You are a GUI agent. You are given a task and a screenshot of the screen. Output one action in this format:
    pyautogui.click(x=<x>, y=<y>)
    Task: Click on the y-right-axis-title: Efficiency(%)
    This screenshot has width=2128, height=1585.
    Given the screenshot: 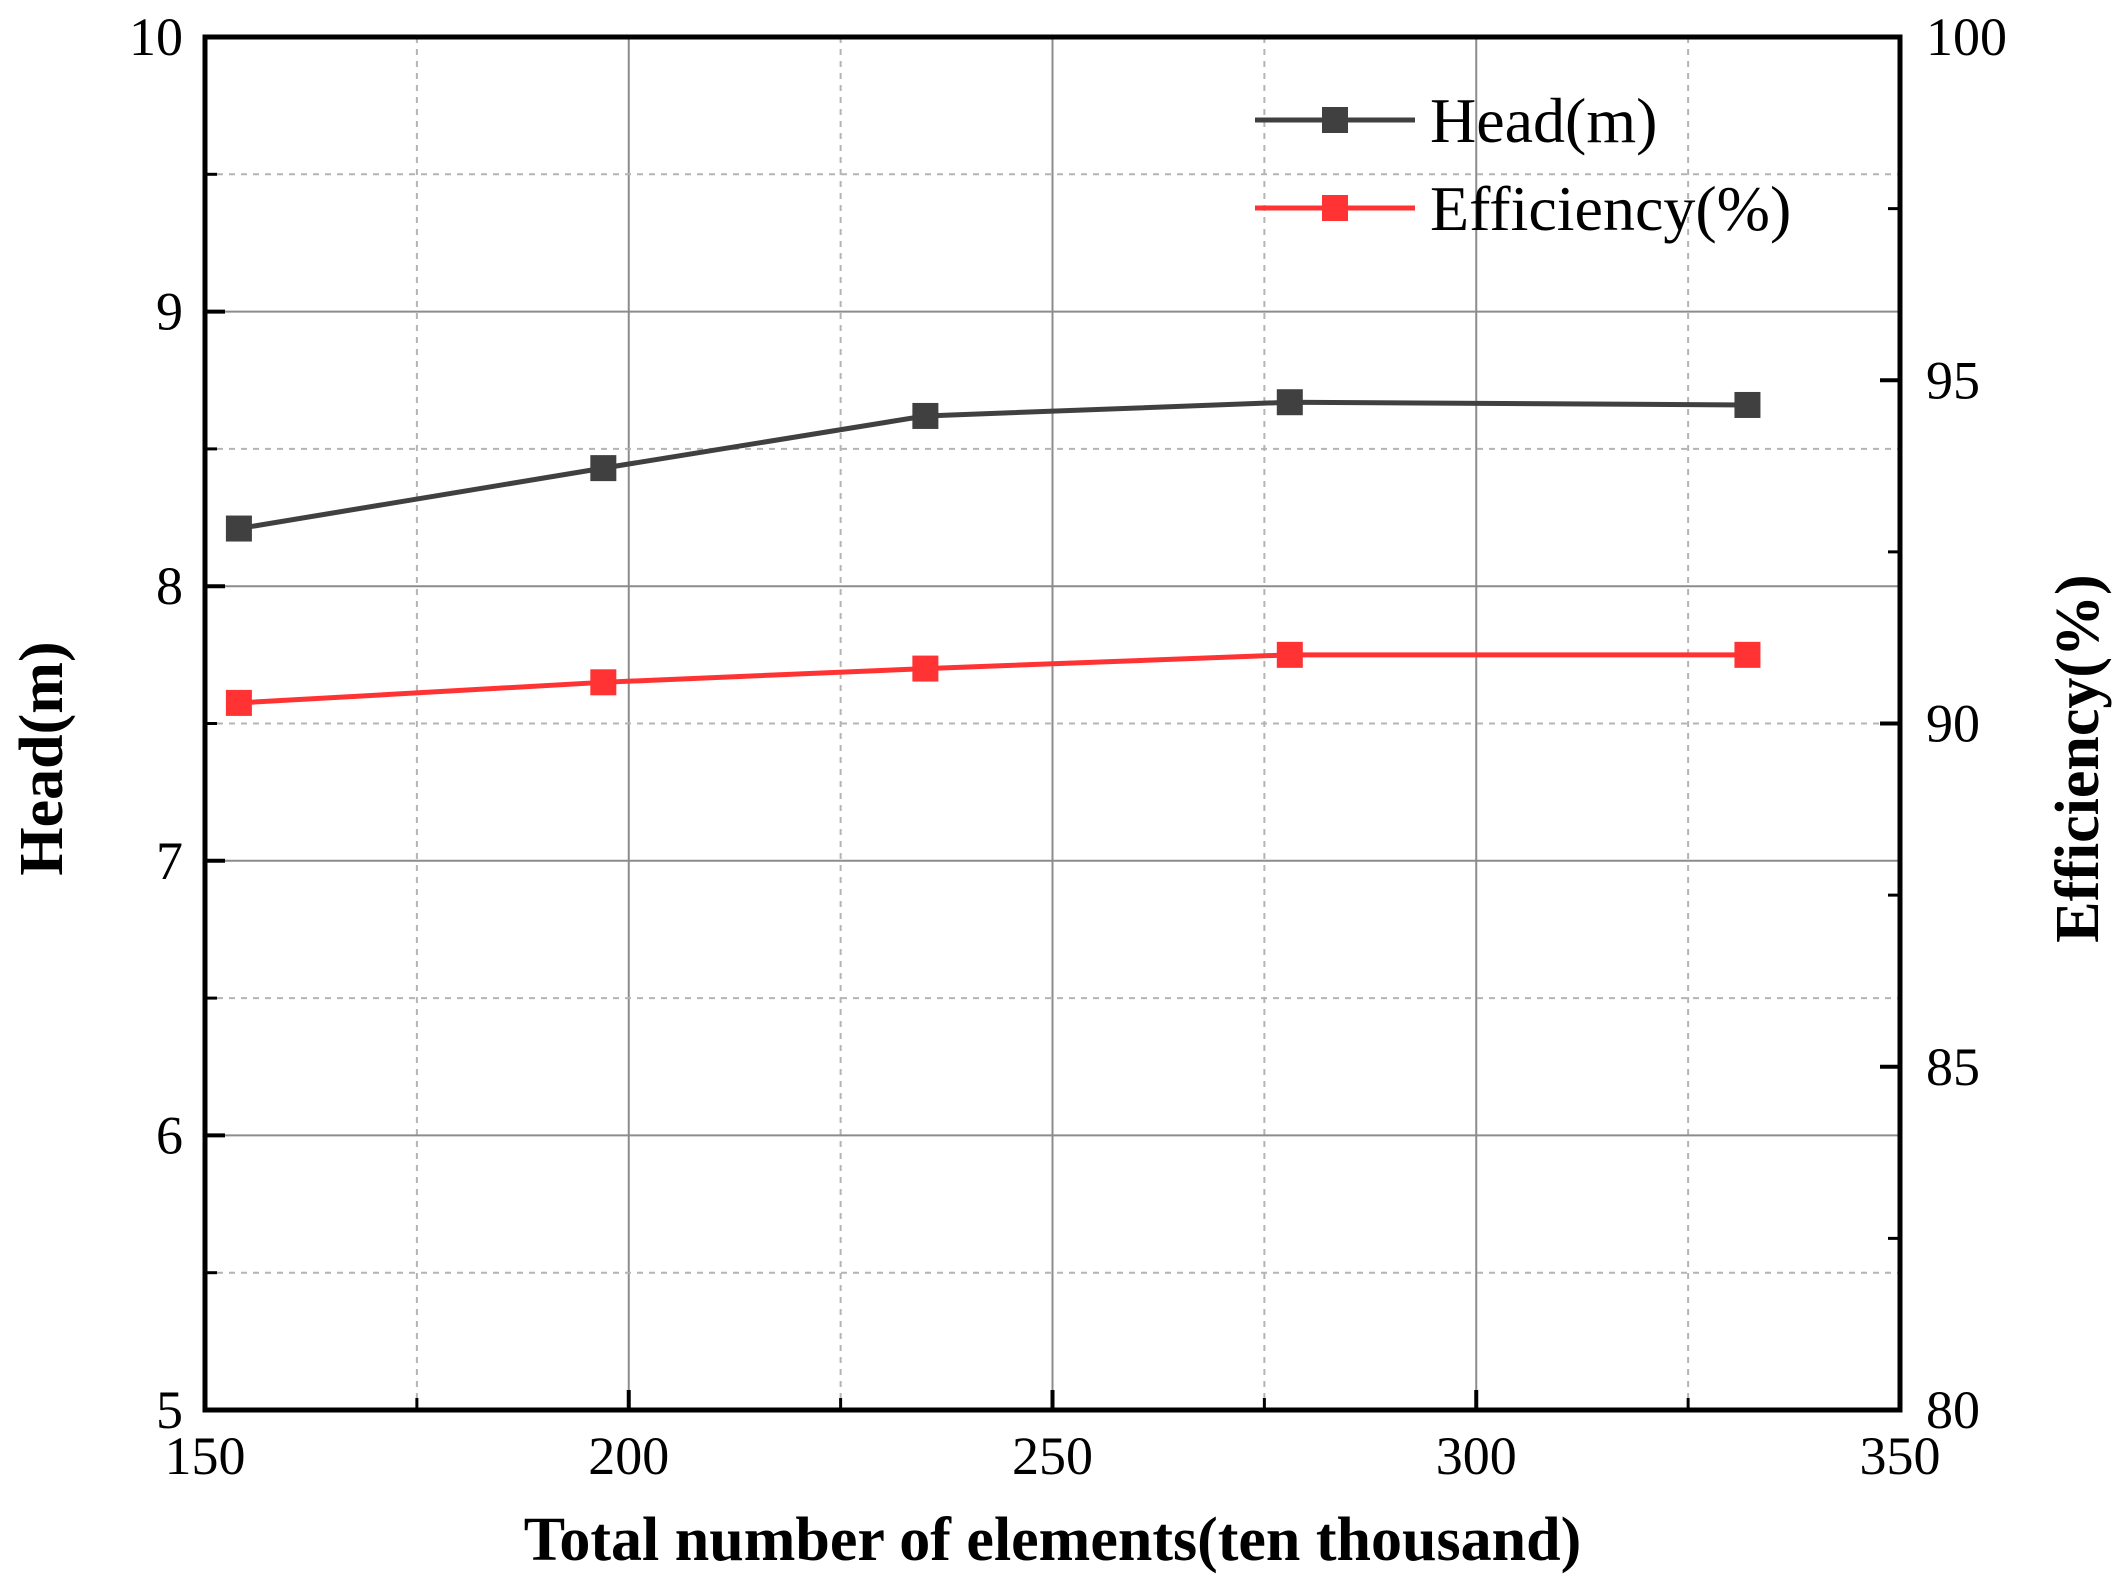 What is the action you would take?
    pyautogui.click(x=2078, y=758)
    